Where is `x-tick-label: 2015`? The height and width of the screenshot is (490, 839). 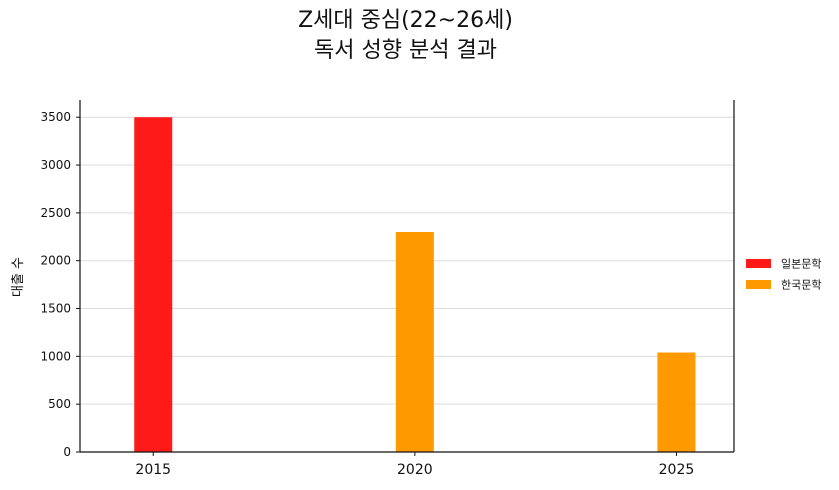 x-tick-label: 2015 is located at coordinates (153, 470).